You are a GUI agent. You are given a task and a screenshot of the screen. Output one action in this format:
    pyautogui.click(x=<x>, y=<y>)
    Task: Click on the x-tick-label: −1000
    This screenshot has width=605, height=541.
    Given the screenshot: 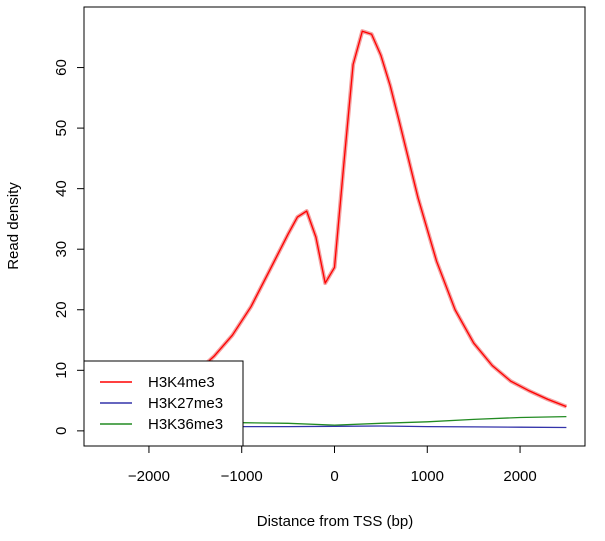 What is the action you would take?
    pyautogui.click(x=242, y=476)
    